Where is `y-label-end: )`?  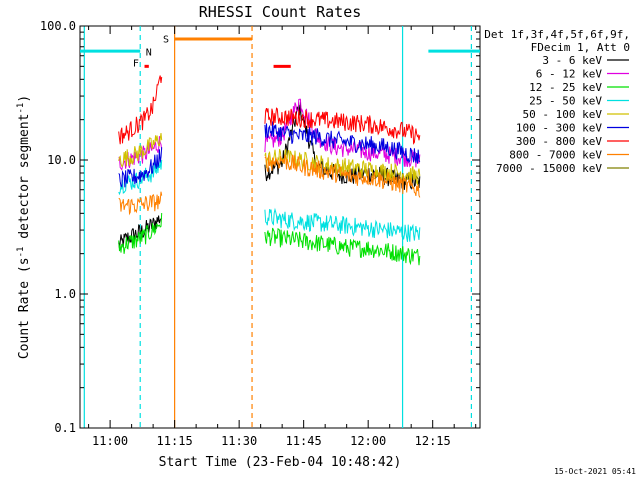 y-label-end: ) is located at coordinates (24, 99).